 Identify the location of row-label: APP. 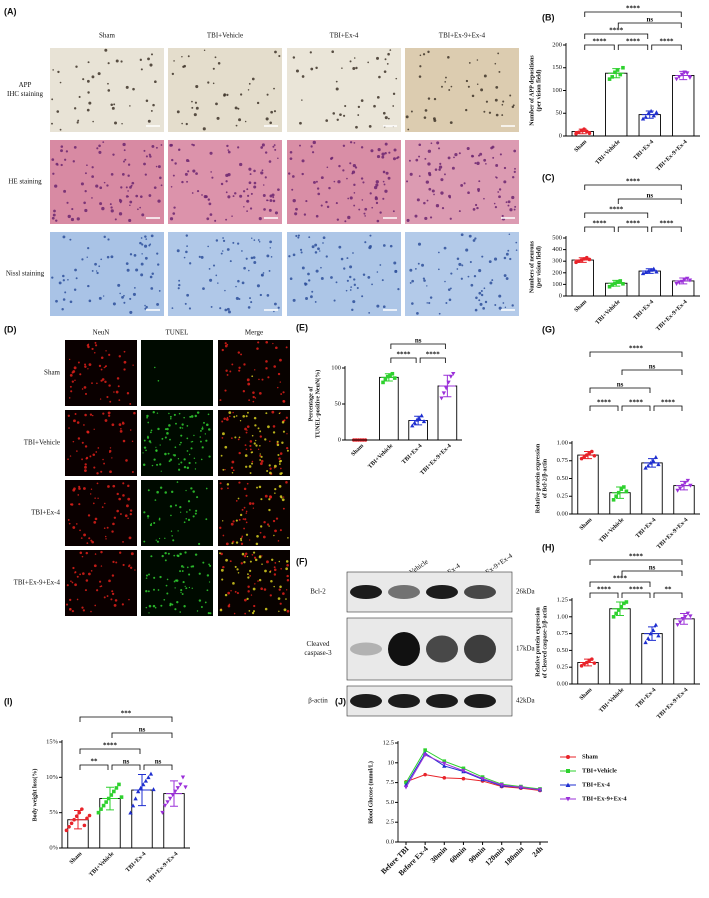
(25, 85).